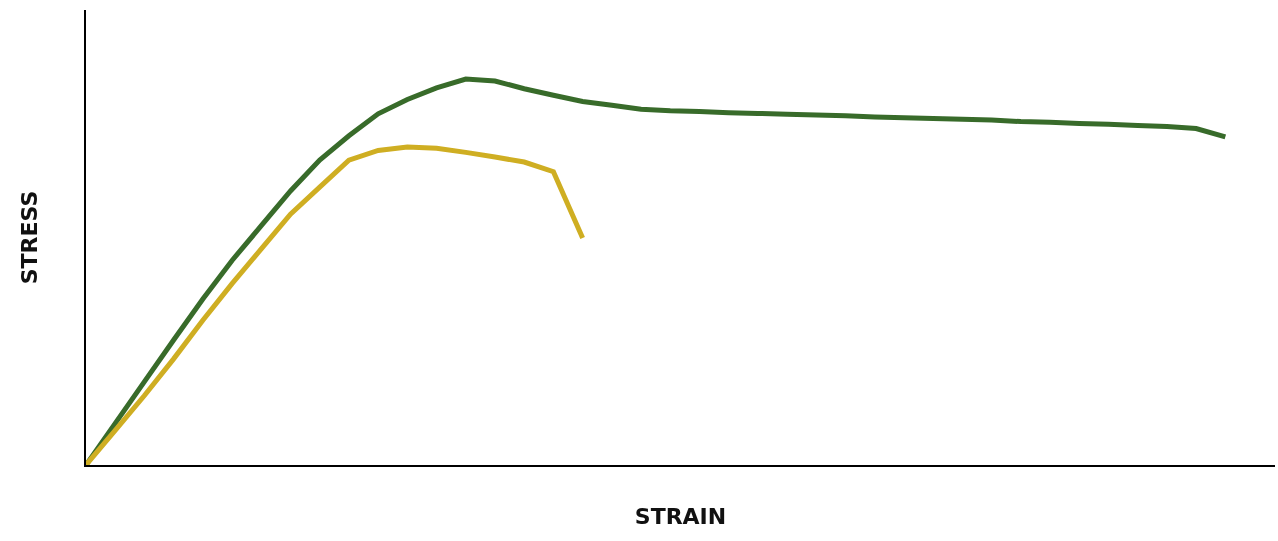  What do you see at coordinates (30, 237) in the screenshot?
I see `y-axis-title: STRESS` at bounding box center [30, 237].